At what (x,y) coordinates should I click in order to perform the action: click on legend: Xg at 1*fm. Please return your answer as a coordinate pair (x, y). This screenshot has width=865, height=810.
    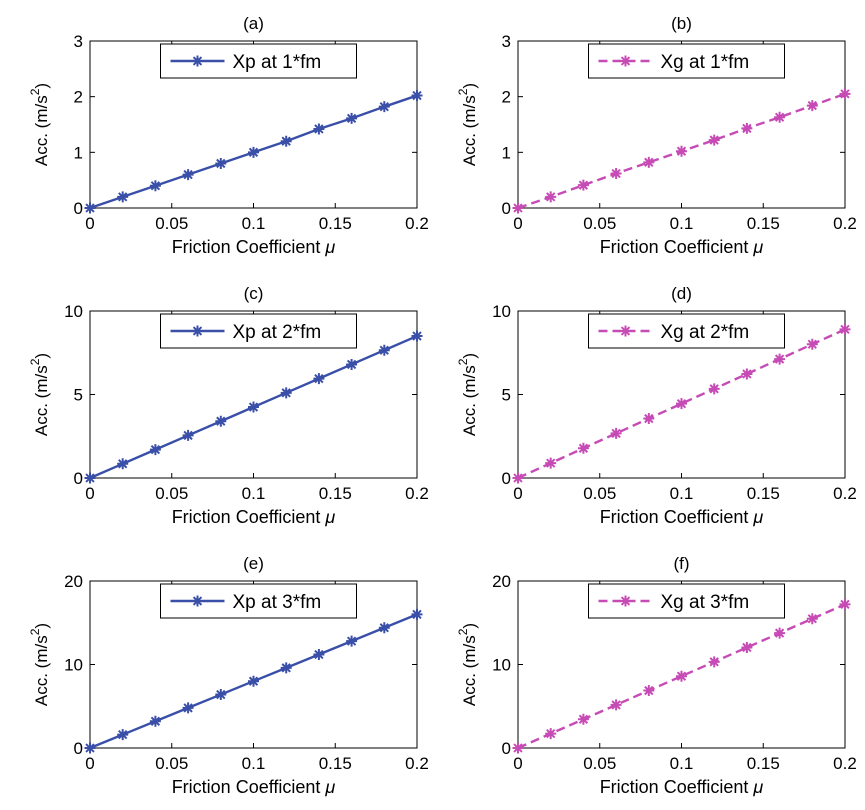
    Looking at the image, I should click on (686, 61).